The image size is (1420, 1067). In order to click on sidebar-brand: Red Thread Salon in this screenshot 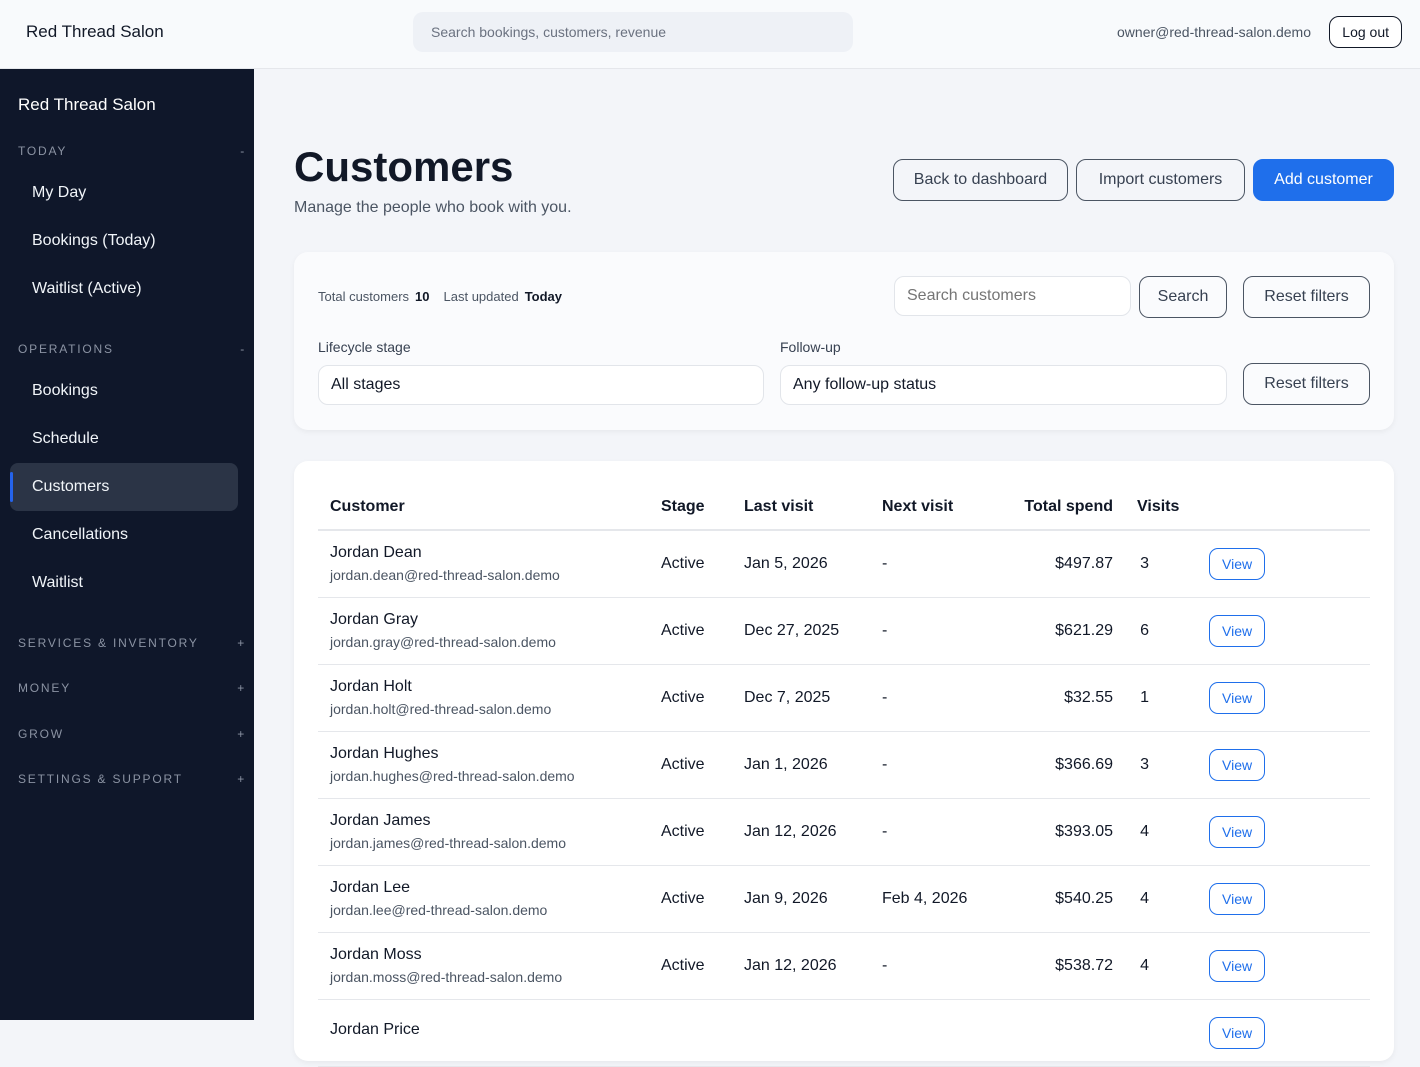, I will do `click(87, 104)`.